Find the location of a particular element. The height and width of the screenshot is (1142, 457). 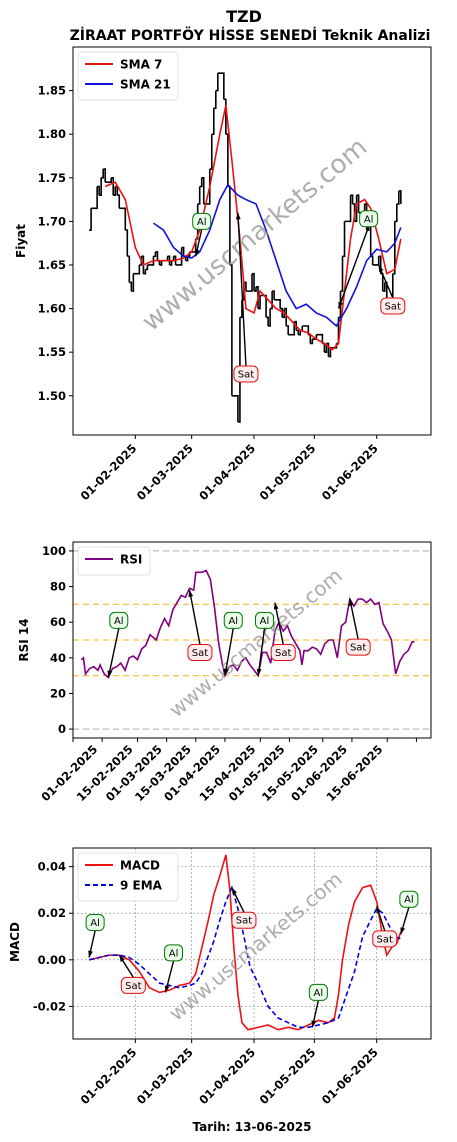

y-tick-label: 1.50 is located at coordinates (52, 396).